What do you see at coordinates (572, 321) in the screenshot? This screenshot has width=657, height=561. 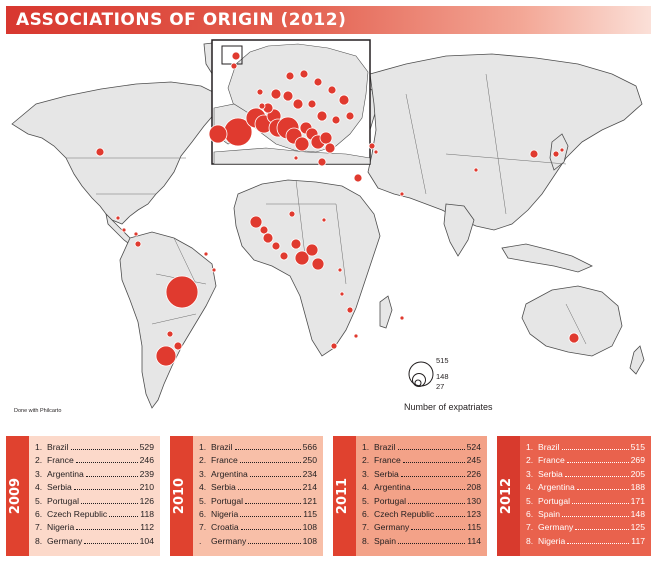 I see `australia-landmass` at bounding box center [572, 321].